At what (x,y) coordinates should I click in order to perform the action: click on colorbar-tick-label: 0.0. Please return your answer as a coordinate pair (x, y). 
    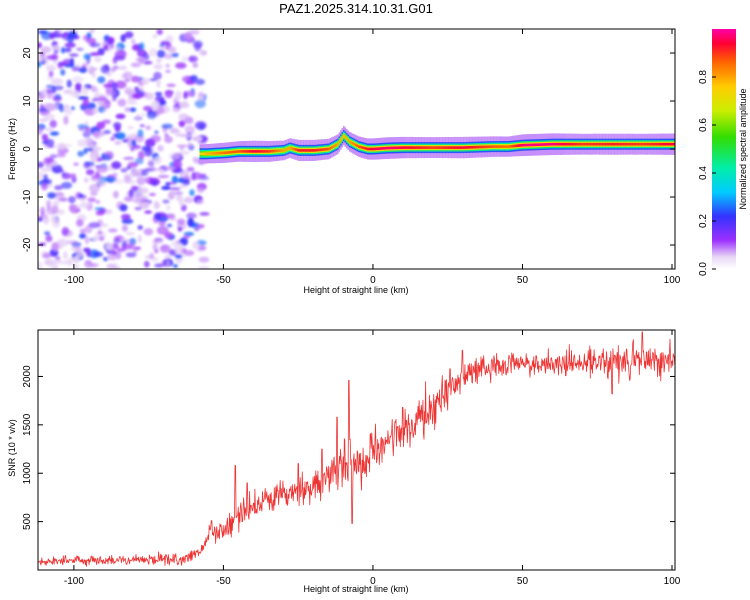
    Looking at the image, I should click on (703, 269).